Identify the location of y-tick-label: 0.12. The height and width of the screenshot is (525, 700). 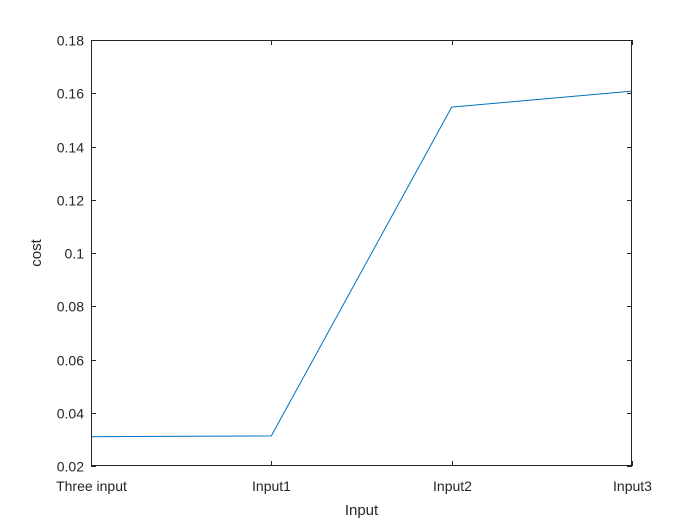
(70, 201).